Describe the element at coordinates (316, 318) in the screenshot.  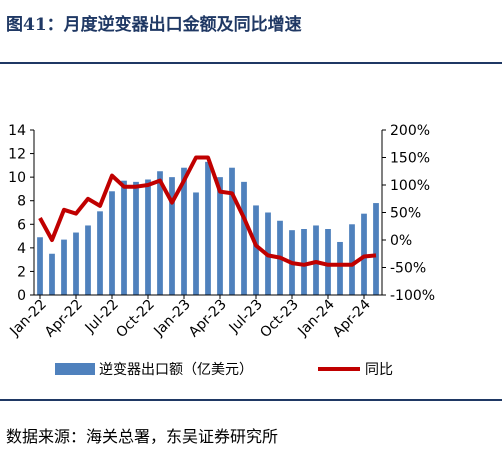
I see `x-tick-label: Jan-24` at that location.